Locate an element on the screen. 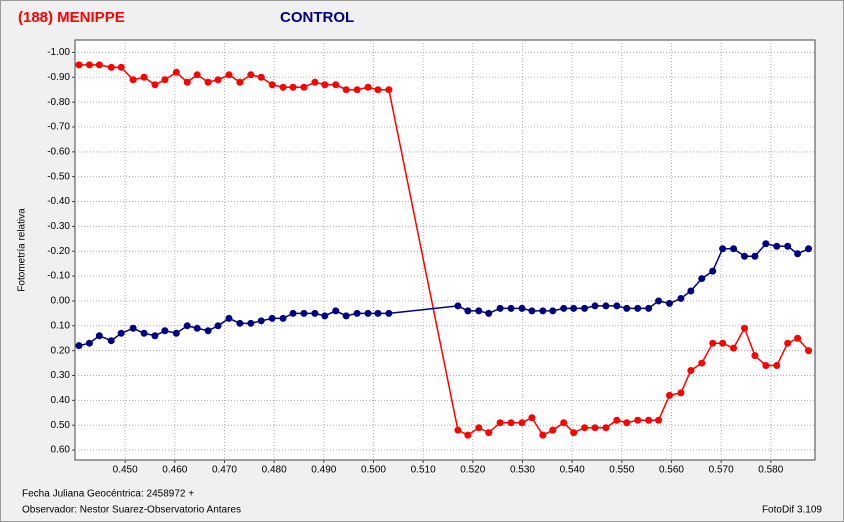  x-tick-label: 0.490 is located at coordinates (323, 470).